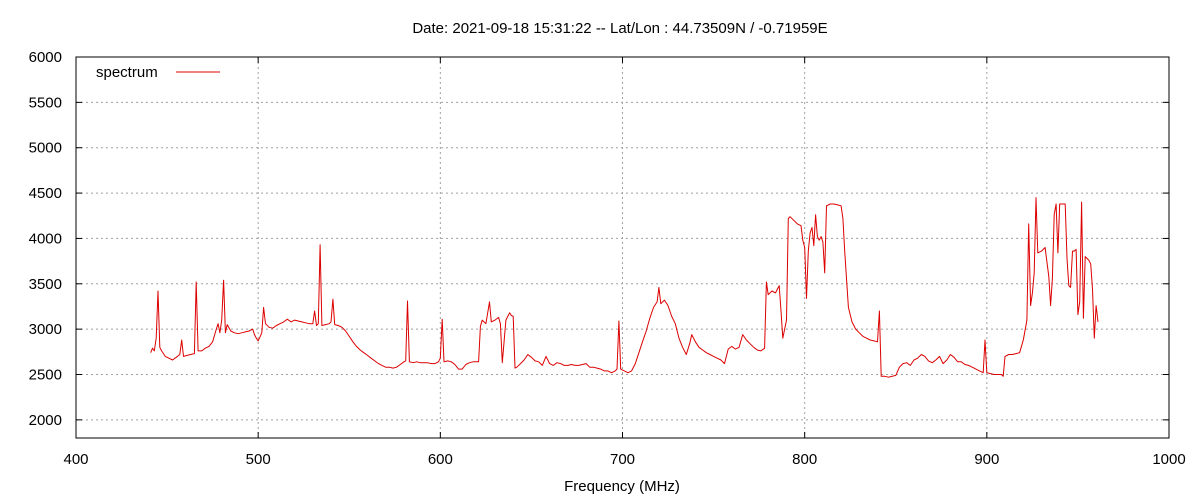  Describe the element at coordinates (258, 459) in the screenshot. I see `x-tick-label: 500` at that location.